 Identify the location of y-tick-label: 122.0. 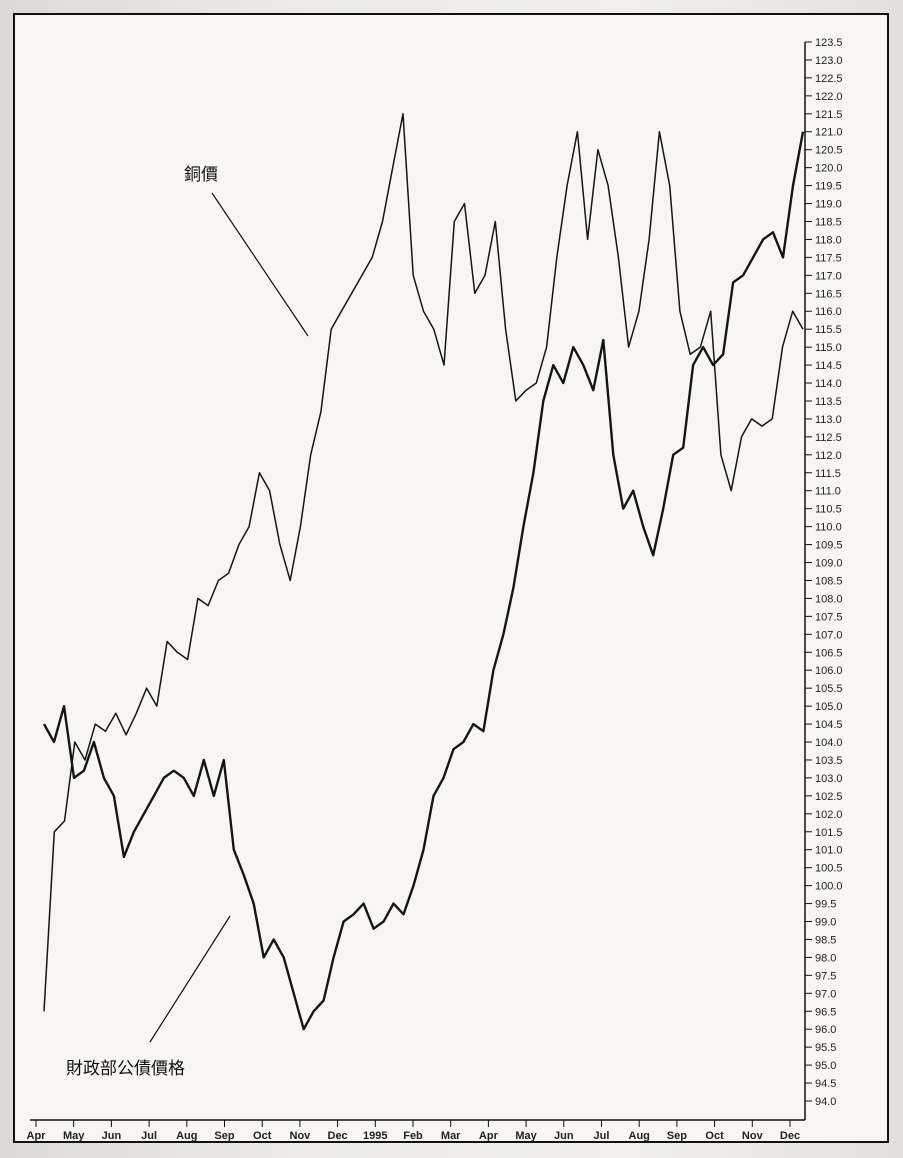
(829, 97).